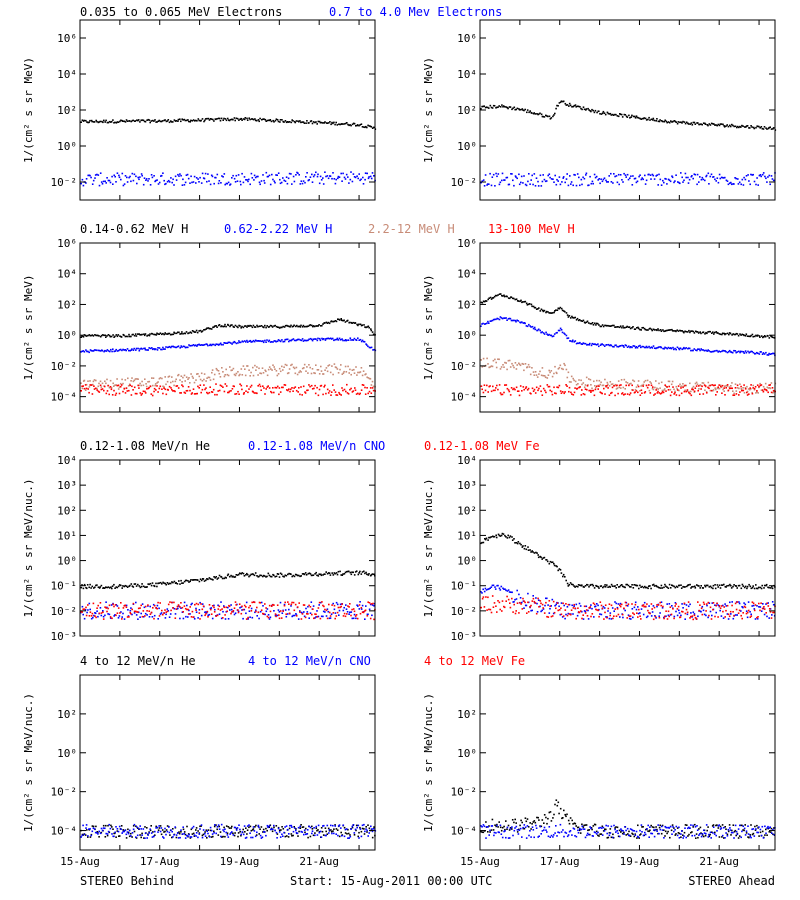 Image resolution: width=800 pixels, height=900 pixels. Describe the element at coordinates (467, 561) in the screenshot. I see `y-tick-label: 10⁰` at that location.